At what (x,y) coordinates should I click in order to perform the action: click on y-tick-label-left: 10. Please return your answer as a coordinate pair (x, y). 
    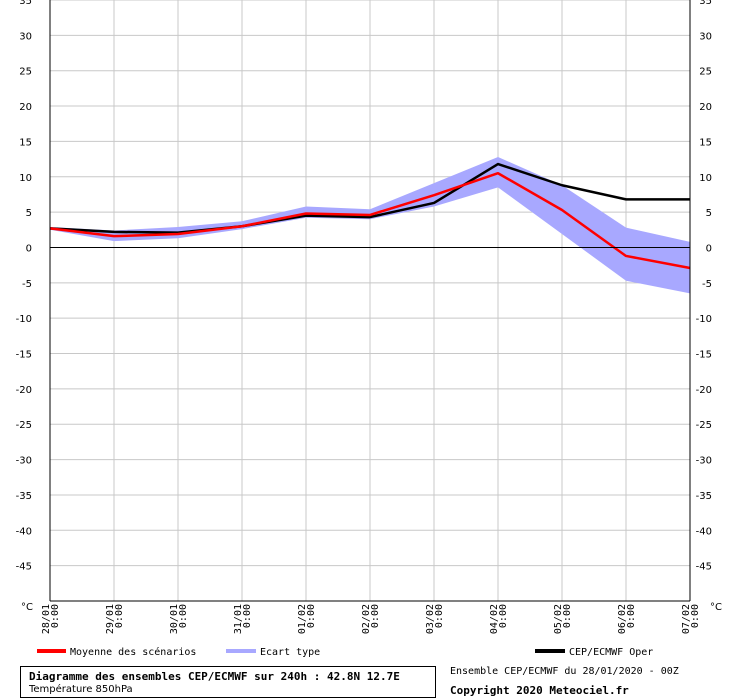
    Looking at the image, I should click on (25, 178).